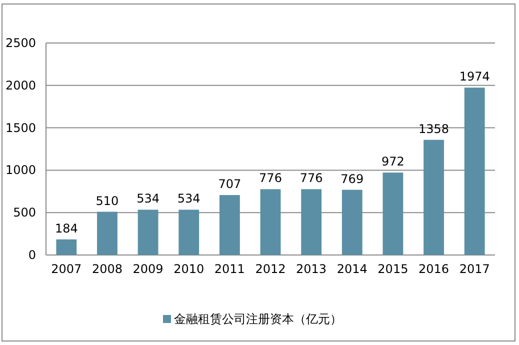 The image size is (519, 345). I want to click on y-tick-label: 2000, so click(20, 85).